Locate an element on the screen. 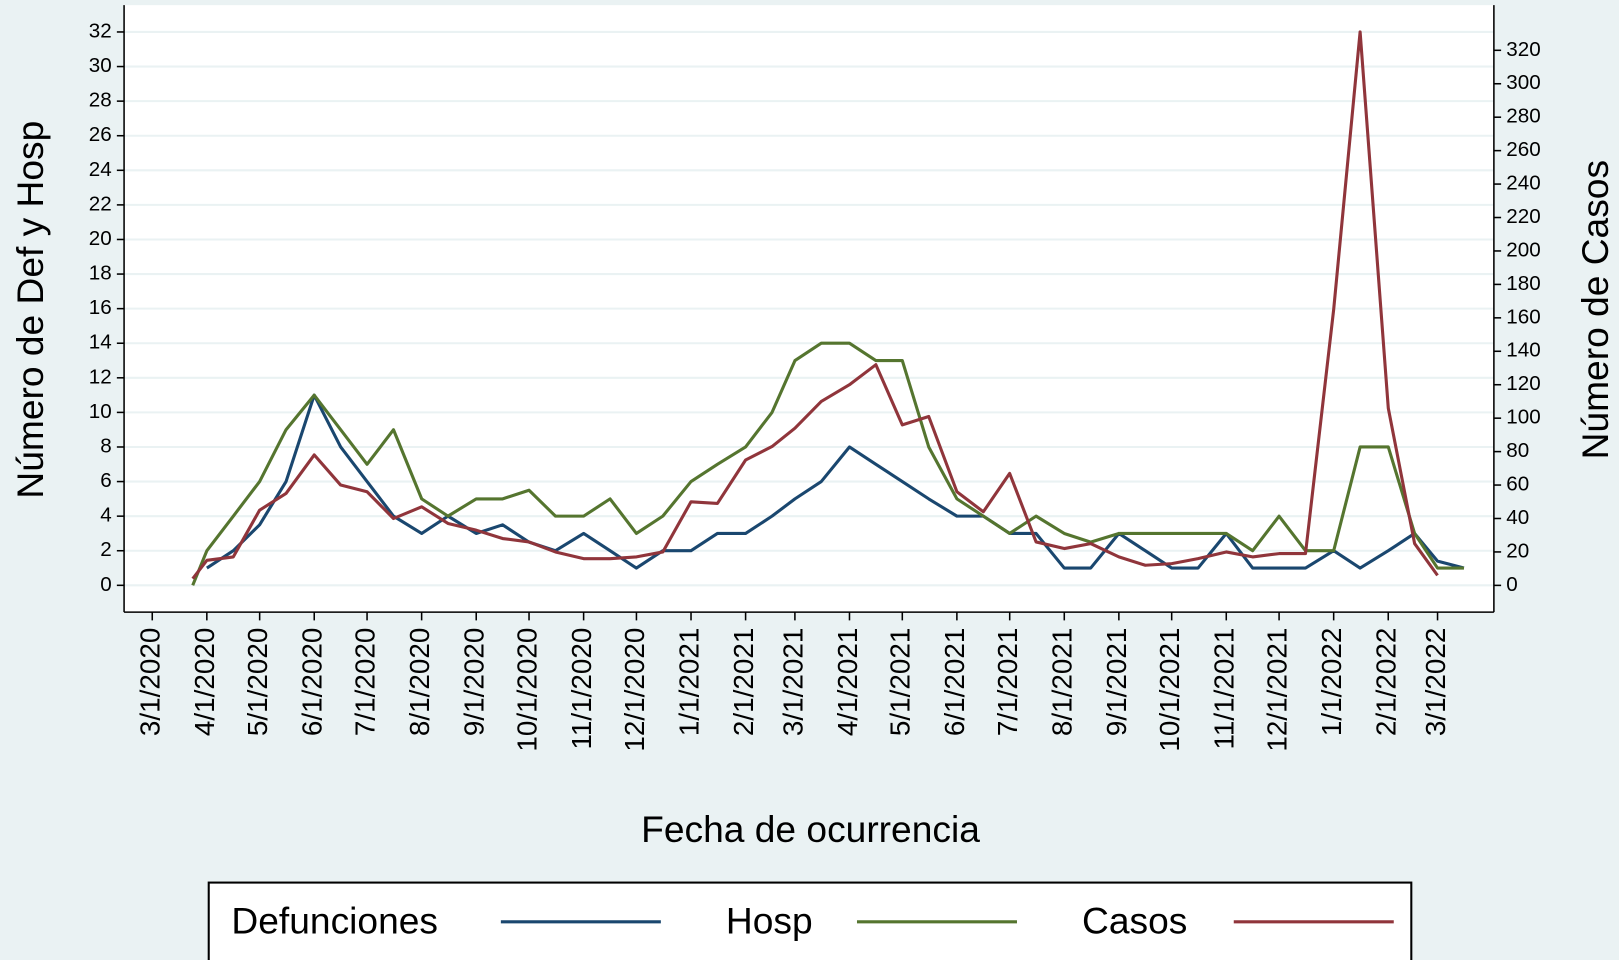 The width and height of the screenshot is (1619, 960). y2-tick-label: 80 is located at coordinates (1517, 450).